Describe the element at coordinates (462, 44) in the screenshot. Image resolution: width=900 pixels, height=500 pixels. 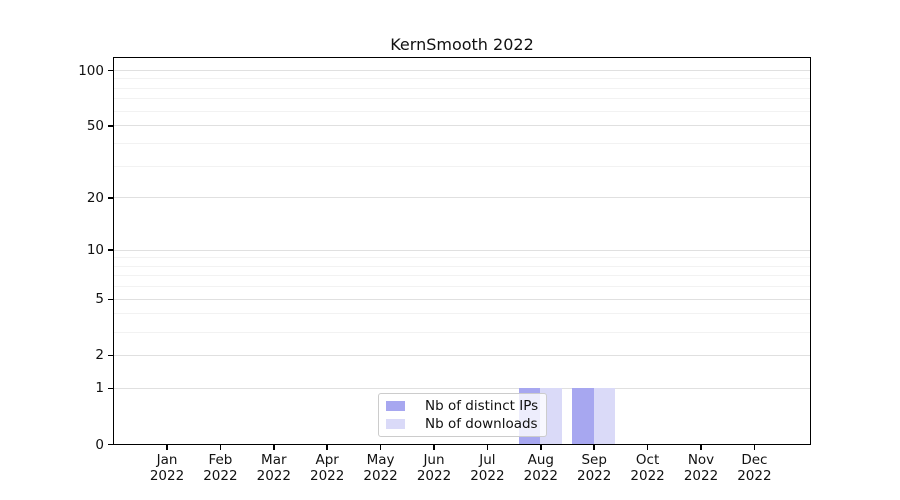
I see `chart-title: KernSmooth 2022` at that location.